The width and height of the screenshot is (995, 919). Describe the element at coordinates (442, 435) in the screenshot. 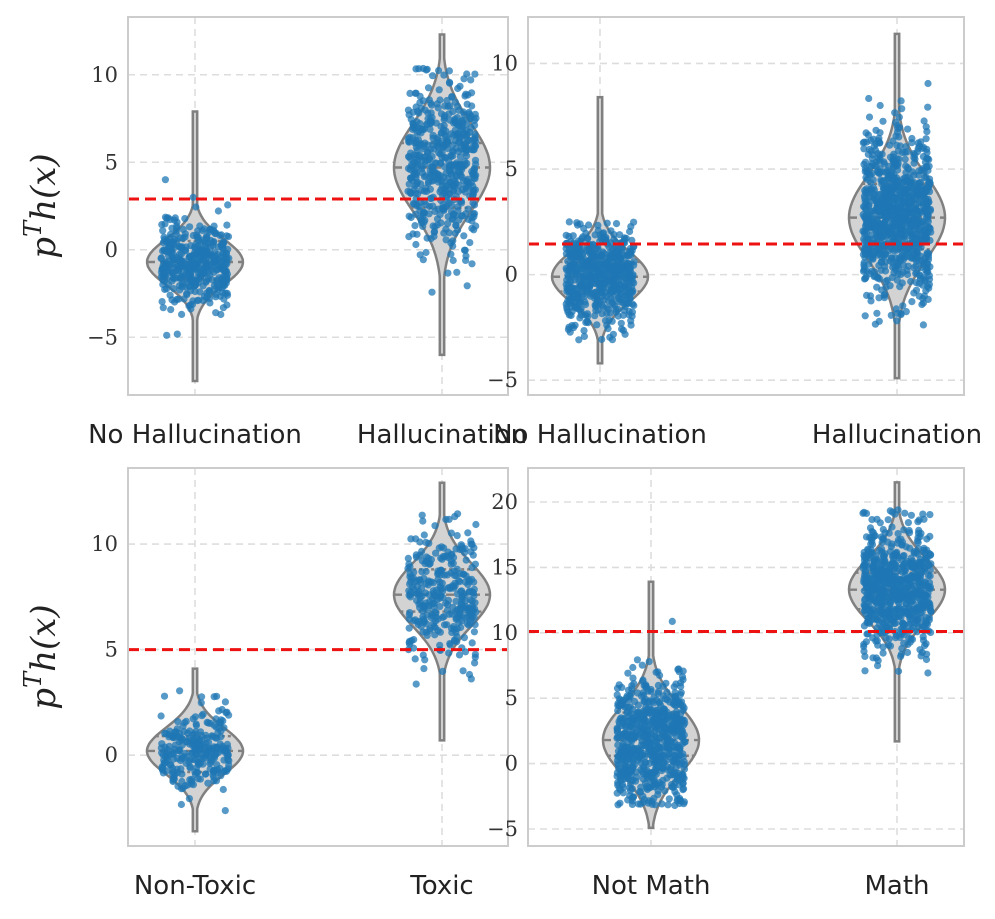

I see `x-category-label: Hallucination` at that location.